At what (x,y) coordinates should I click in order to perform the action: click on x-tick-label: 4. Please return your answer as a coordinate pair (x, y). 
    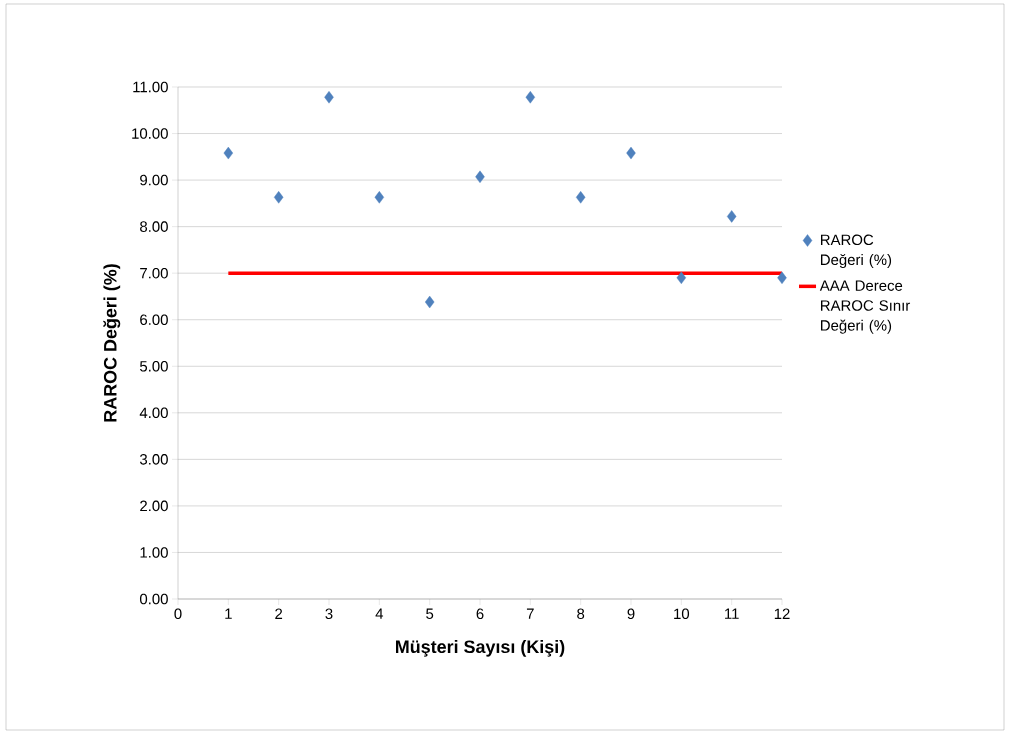
    Looking at the image, I should click on (379, 613).